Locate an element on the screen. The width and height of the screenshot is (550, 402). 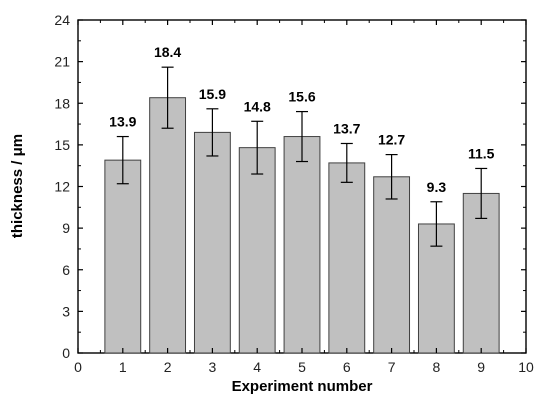
data-label-experiment-7: 12.7 is located at coordinates (391, 140).